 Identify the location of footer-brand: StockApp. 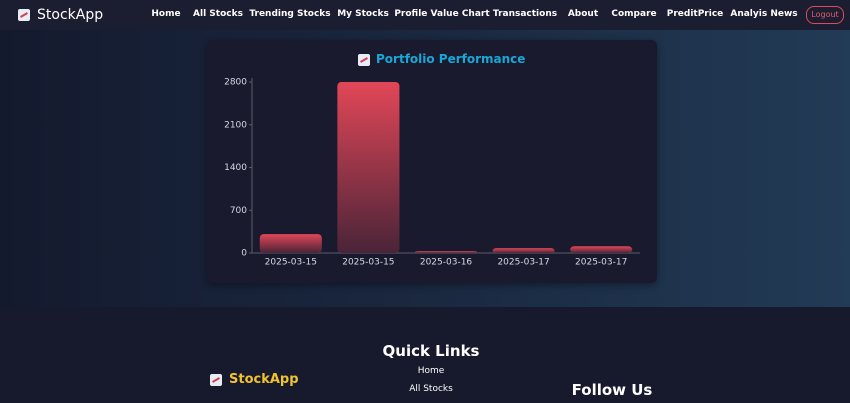
(264, 379).